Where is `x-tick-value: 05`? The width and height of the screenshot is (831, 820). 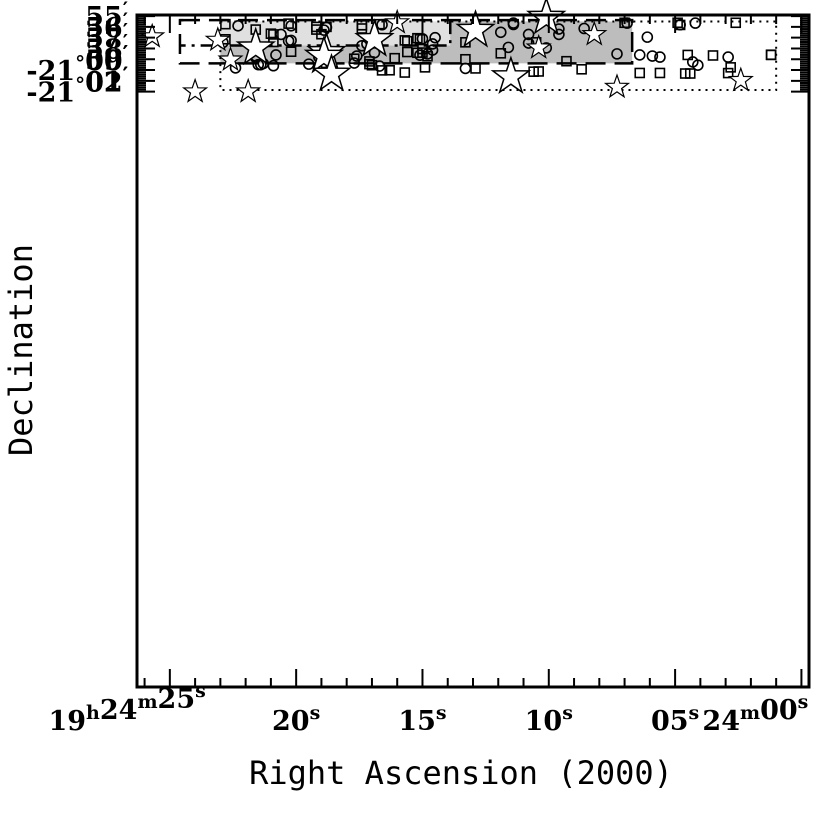 x-tick-value: 05 is located at coordinates (670, 721).